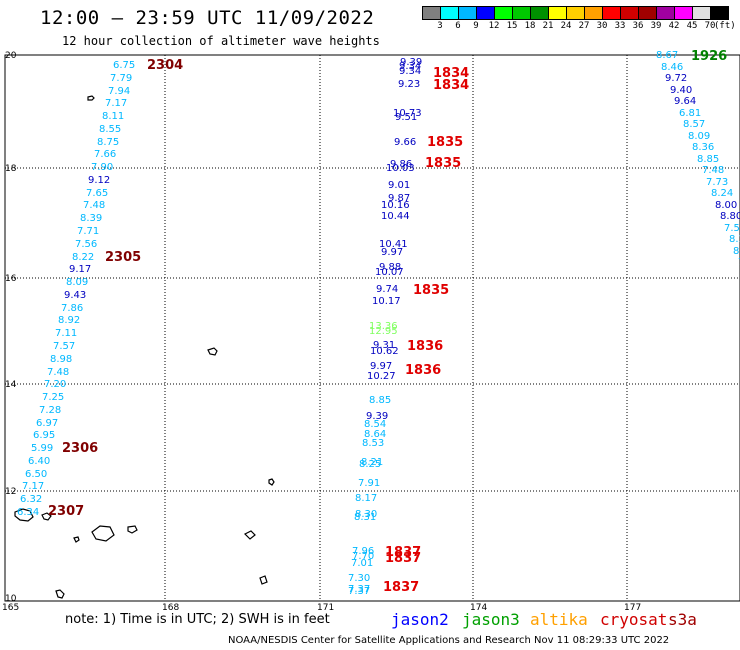 Image resolution: width=740 pixels, height=650 pixels. I want to click on legend-cryosat: cryosat, so click(634, 619).